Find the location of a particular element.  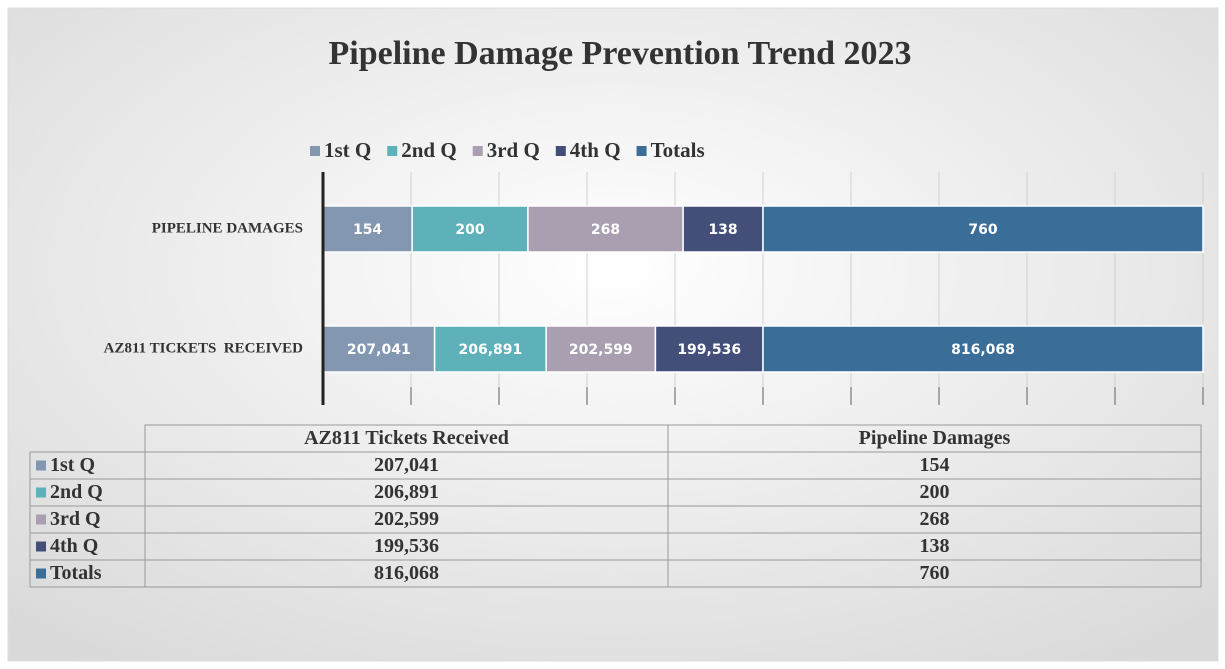

table-cell: 268 is located at coordinates (935, 519).